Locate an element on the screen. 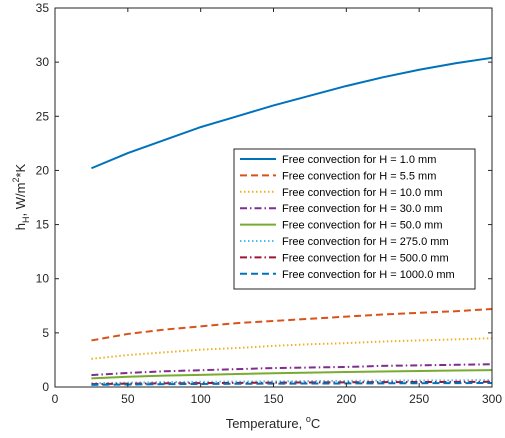 This screenshot has height=438, width=505. legend-label-7: Free convection for H = 500.0 mm is located at coordinates (365, 258).